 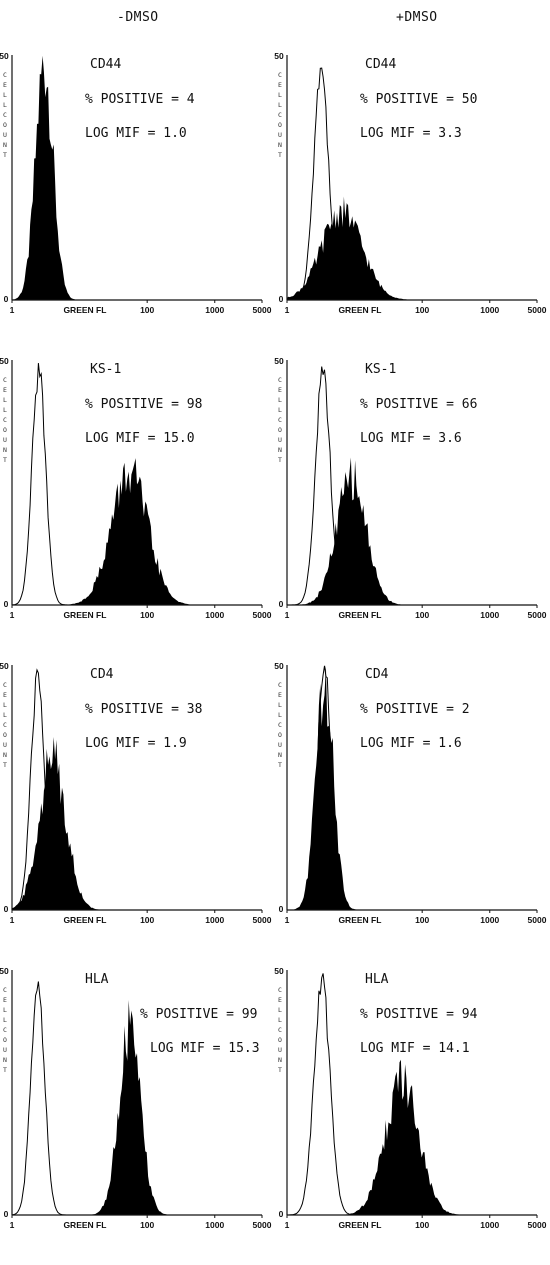 What do you see at coordinates (136, 743) in the screenshot?
I see `log-mif: LOG MIF = 1.9` at bounding box center [136, 743].